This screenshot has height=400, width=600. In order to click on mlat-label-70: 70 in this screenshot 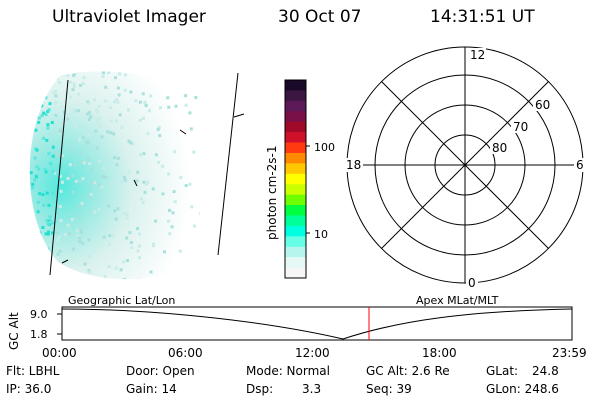, I will do `click(520, 127)`.